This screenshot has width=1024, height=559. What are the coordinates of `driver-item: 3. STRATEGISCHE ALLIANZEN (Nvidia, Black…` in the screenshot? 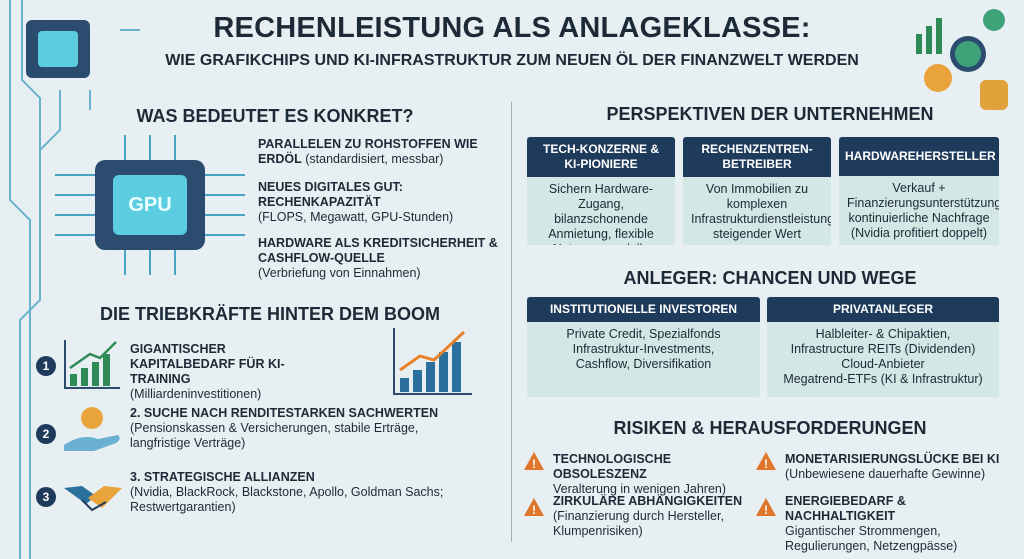 It's located at (310, 492).